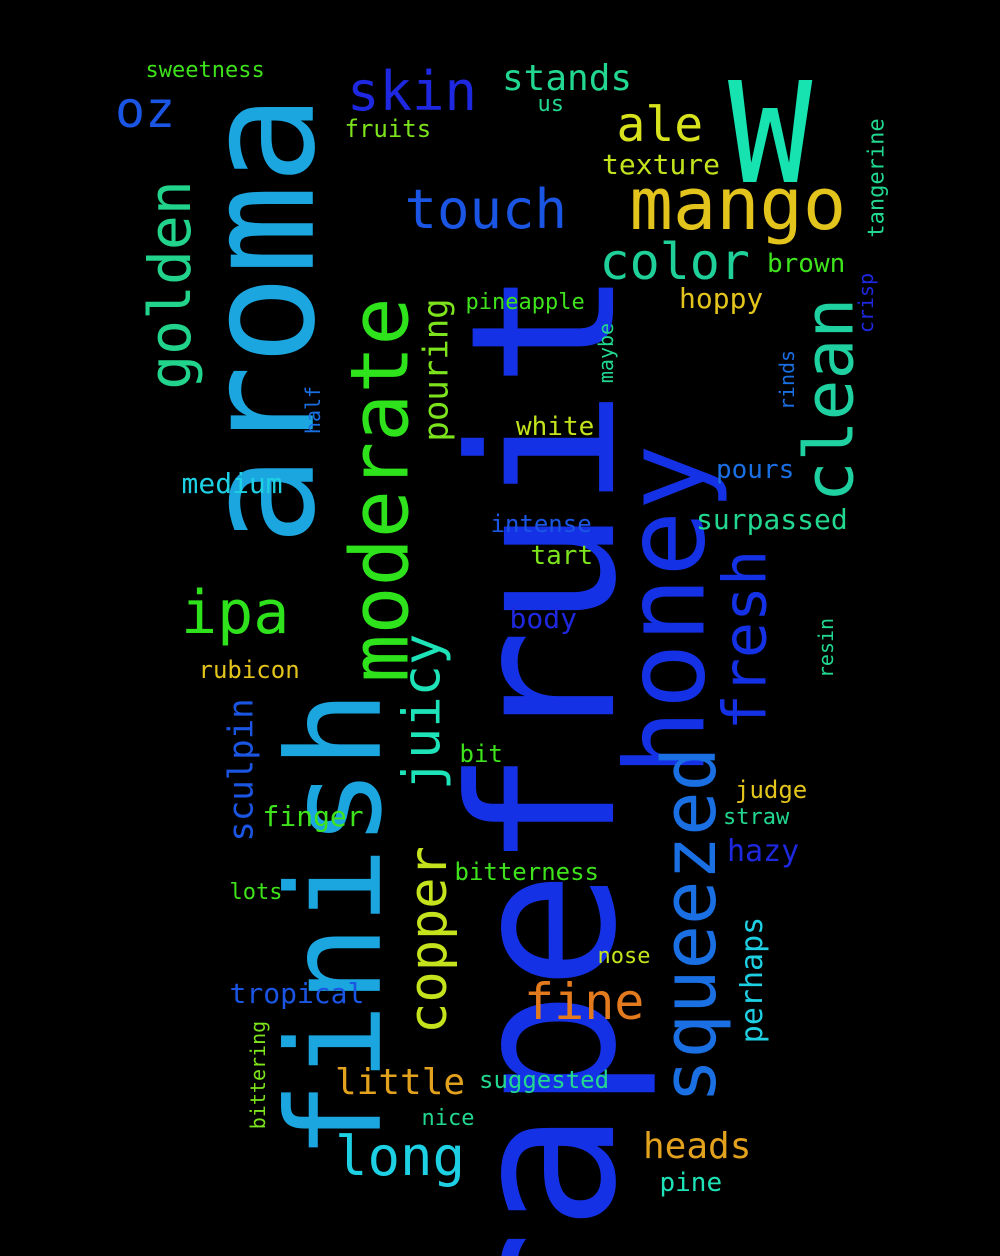 The width and height of the screenshot is (1000, 1256). Describe the element at coordinates (826, 648) in the screenshot. I see `word-resin: resin` at that location.